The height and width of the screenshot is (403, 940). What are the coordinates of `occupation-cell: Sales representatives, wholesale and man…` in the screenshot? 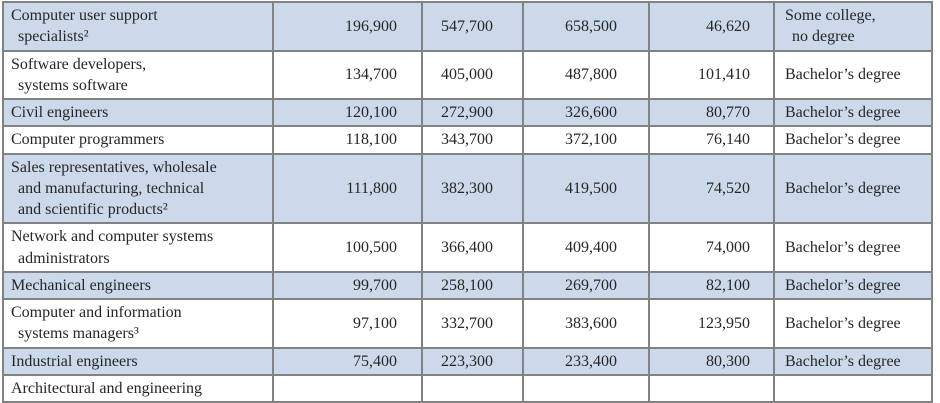 It's located at (138, 188).